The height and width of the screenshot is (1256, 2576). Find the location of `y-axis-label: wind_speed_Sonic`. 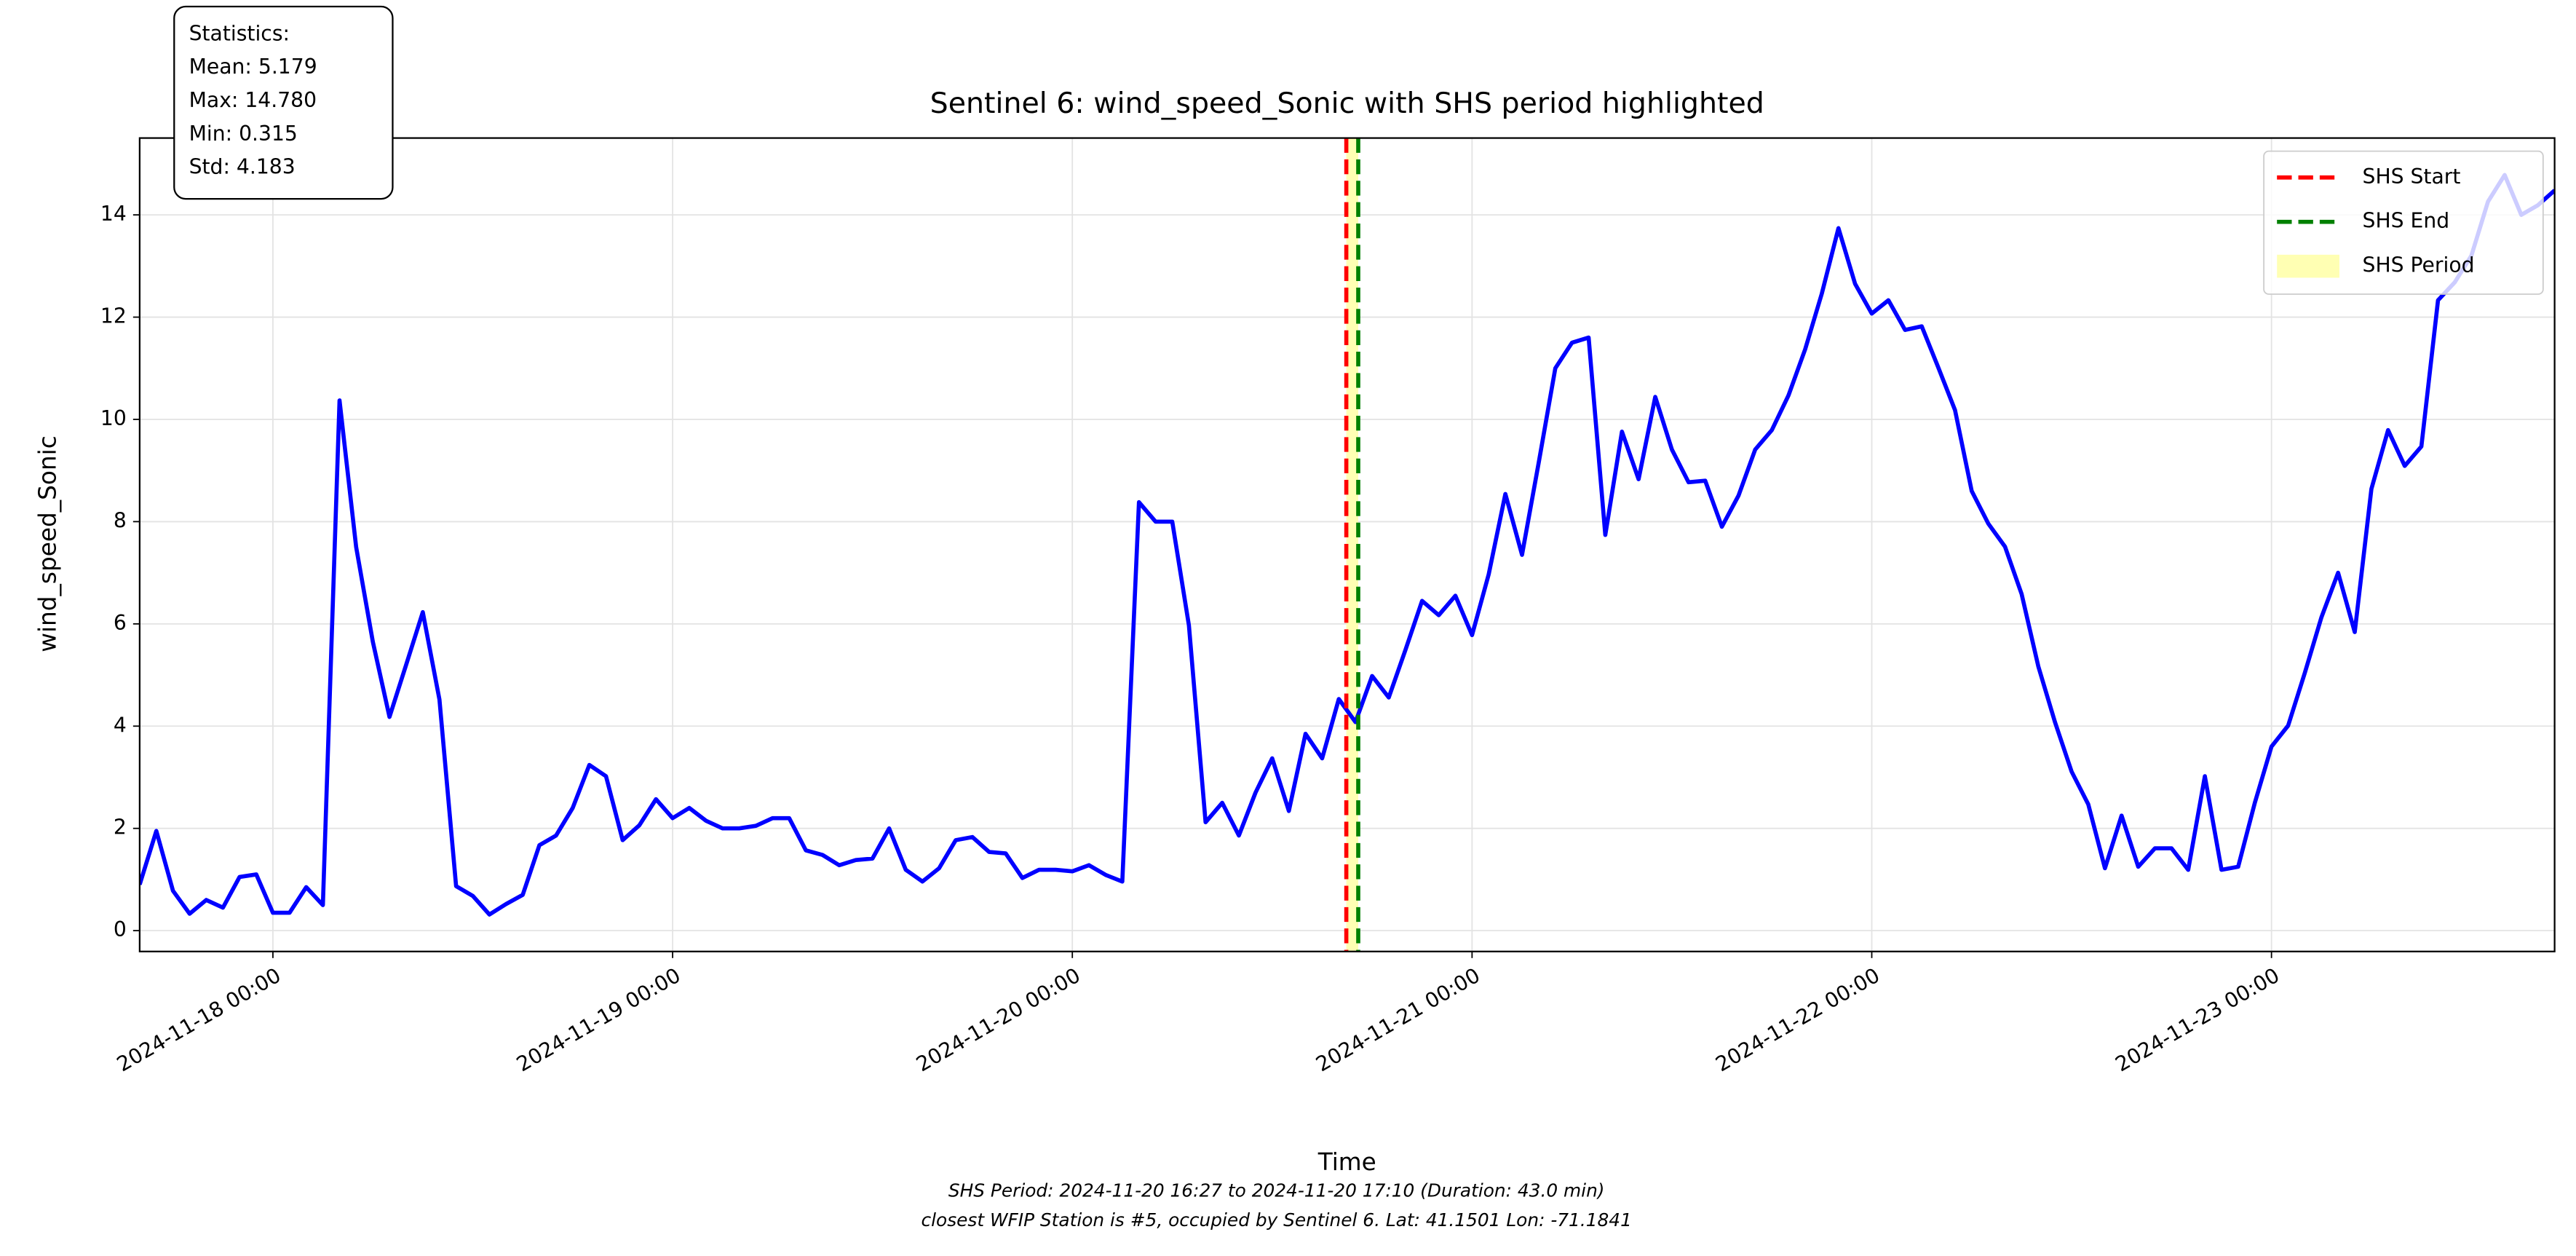

y-axis-label: wind_speed_Sonic is located at coordinates (48, 543).